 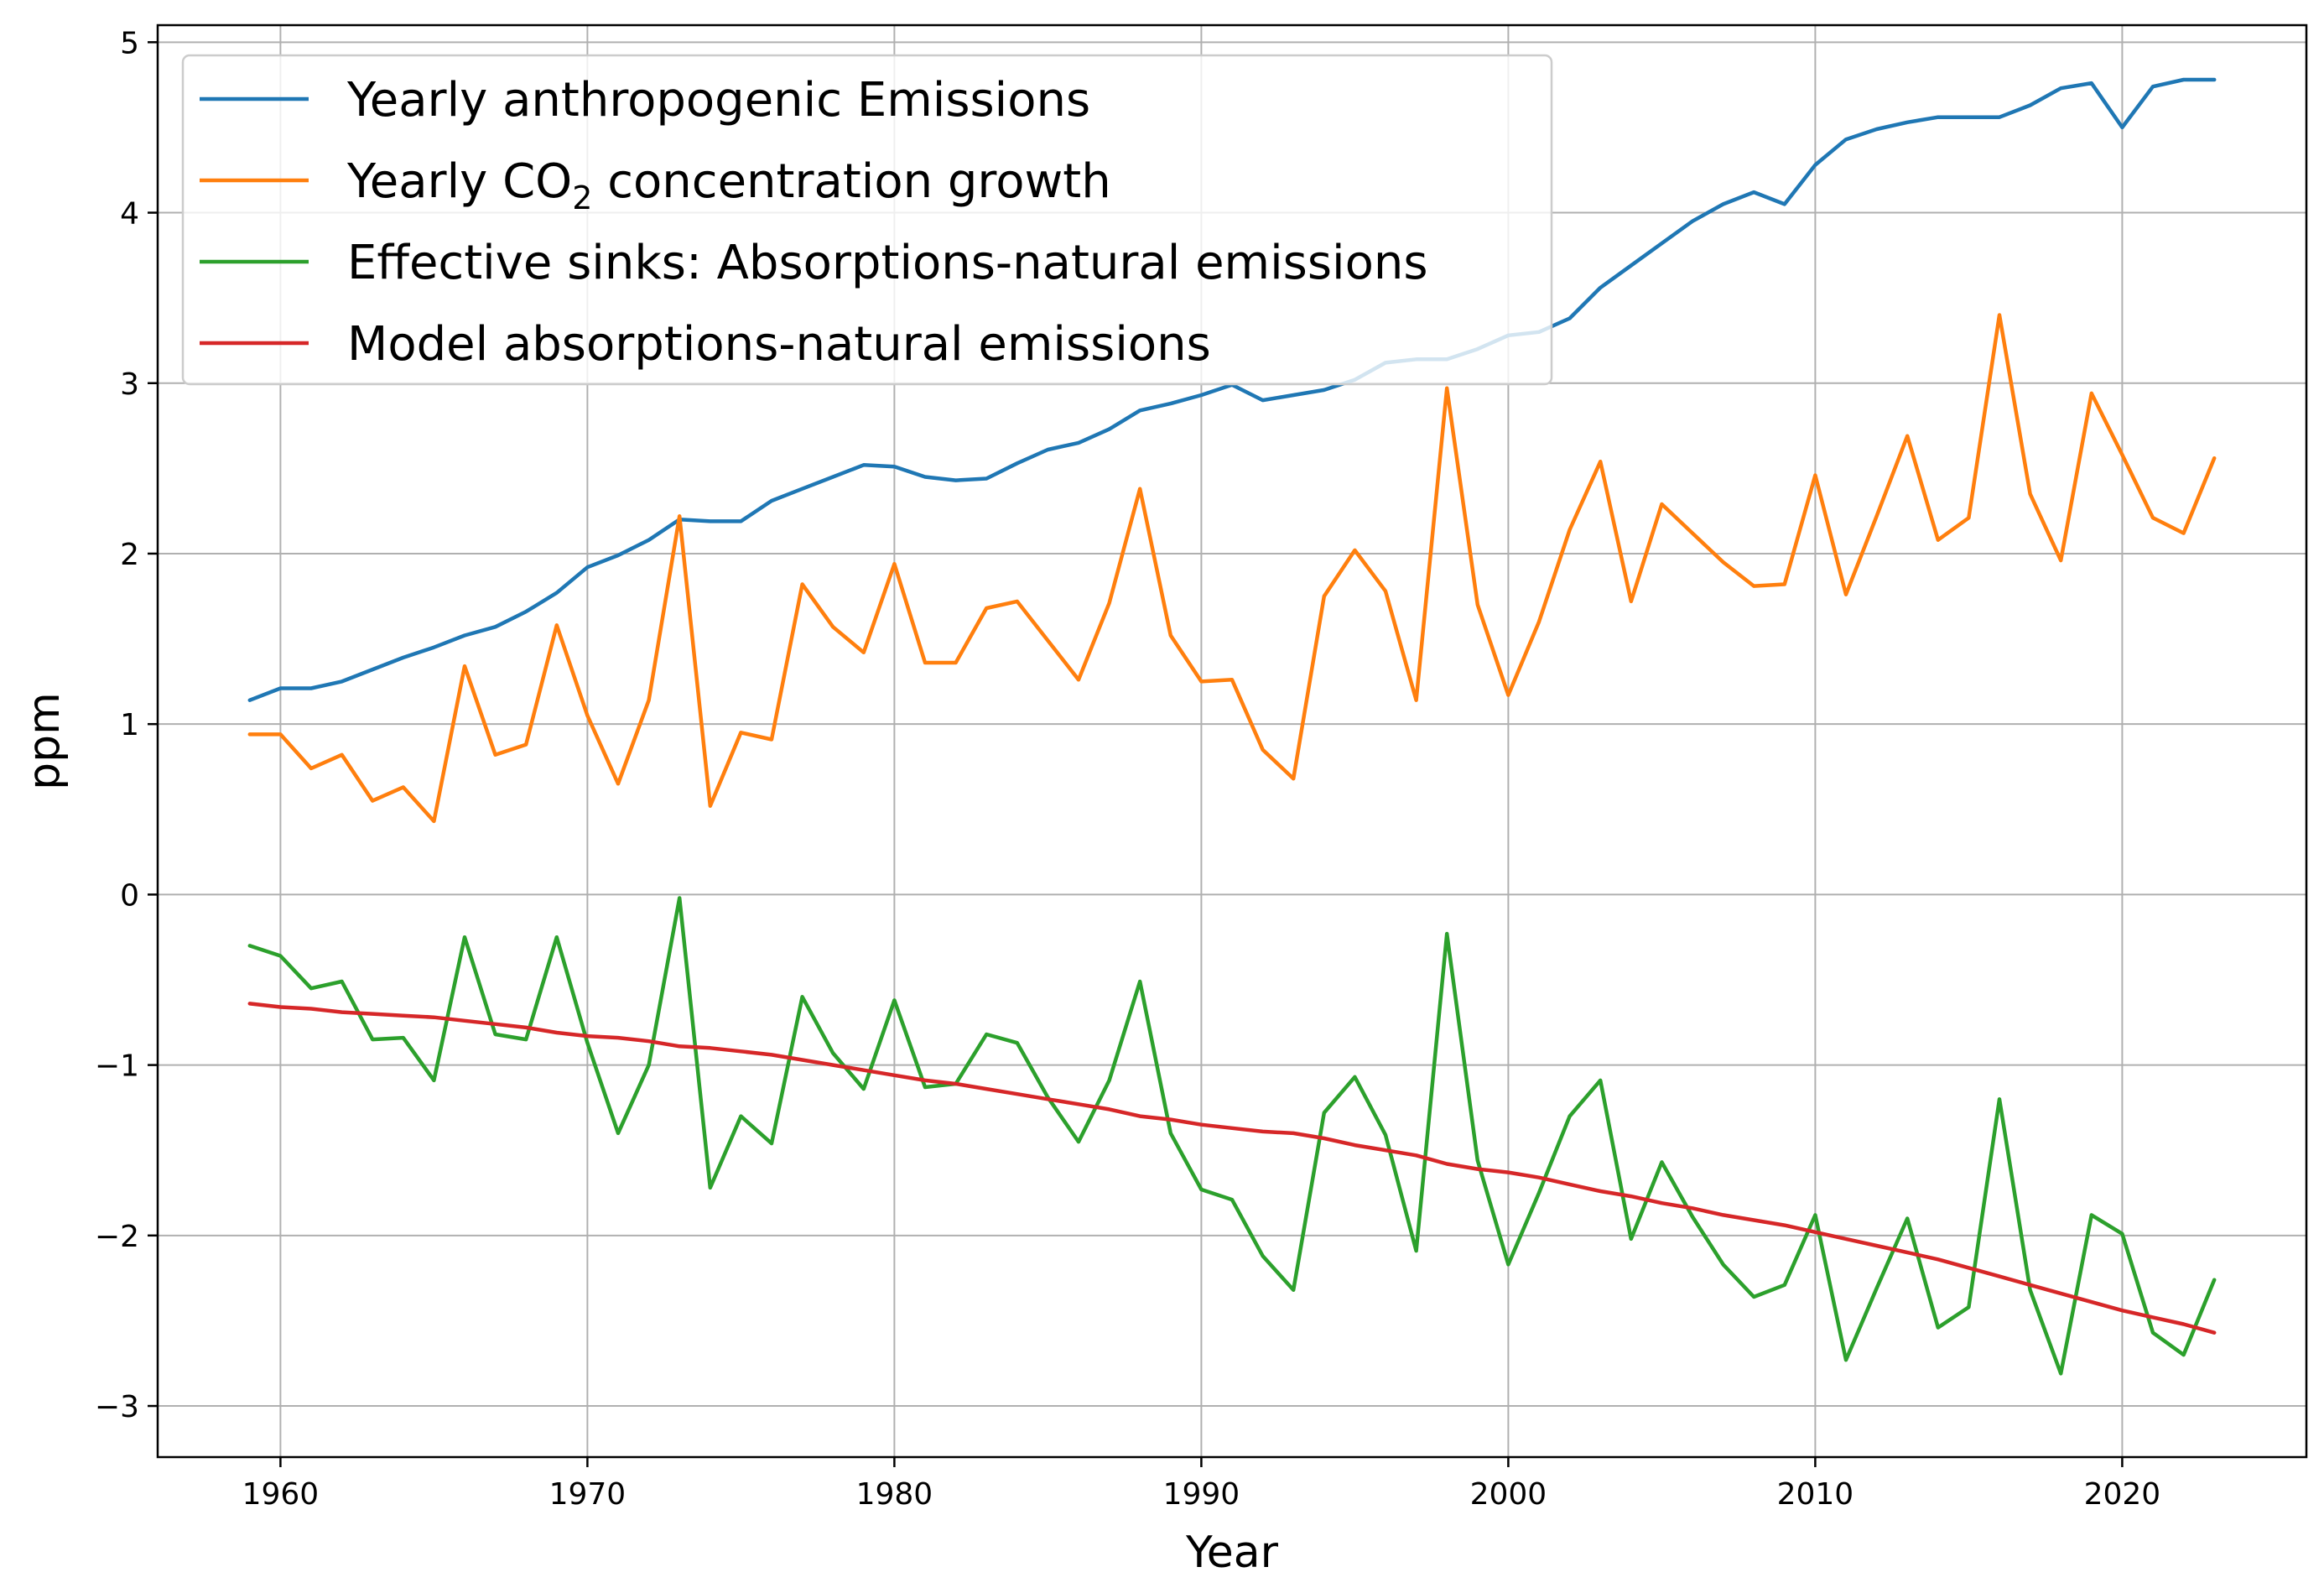 I want to click on x-tick-label: 2010, so click(x=1815, y=1494).